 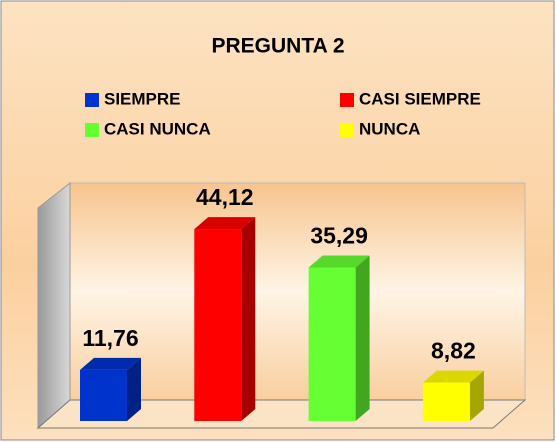 I want to click on legend-label: CASI NUNCA, so click(x=157, y=128).